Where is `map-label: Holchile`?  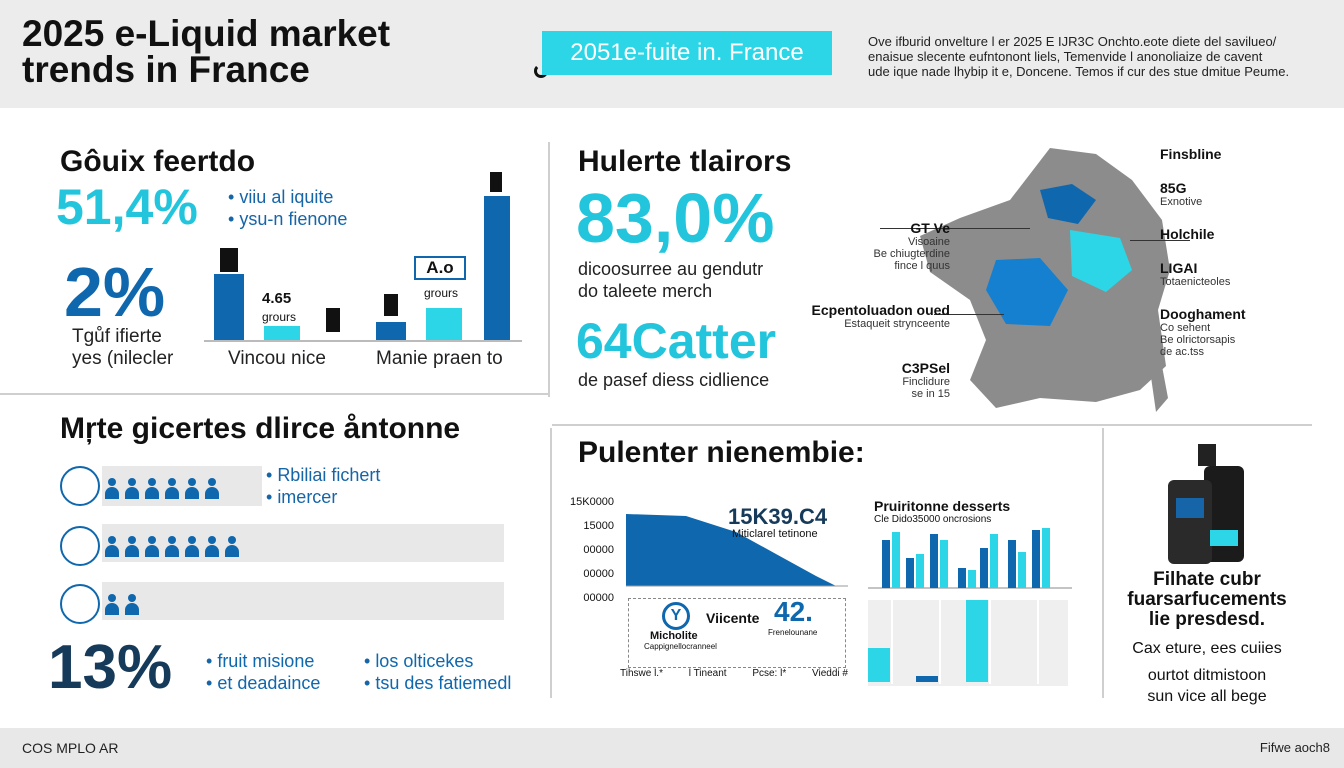 map-label: Holchile is located at coordinates (1225, 234).